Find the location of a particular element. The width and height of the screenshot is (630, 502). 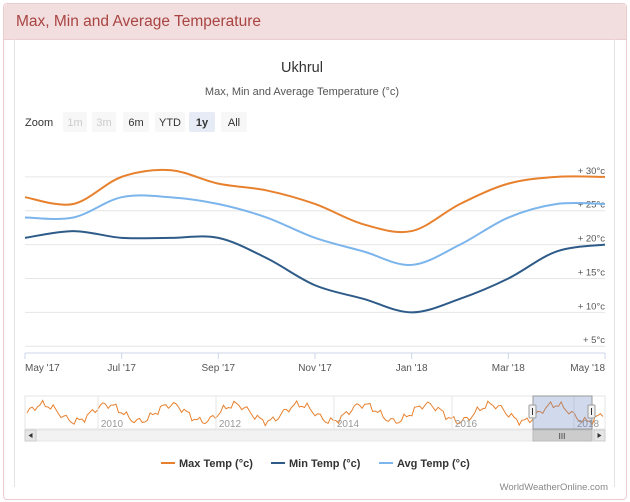

chart-title: Ukhrul is located at coordinates (302, 68).